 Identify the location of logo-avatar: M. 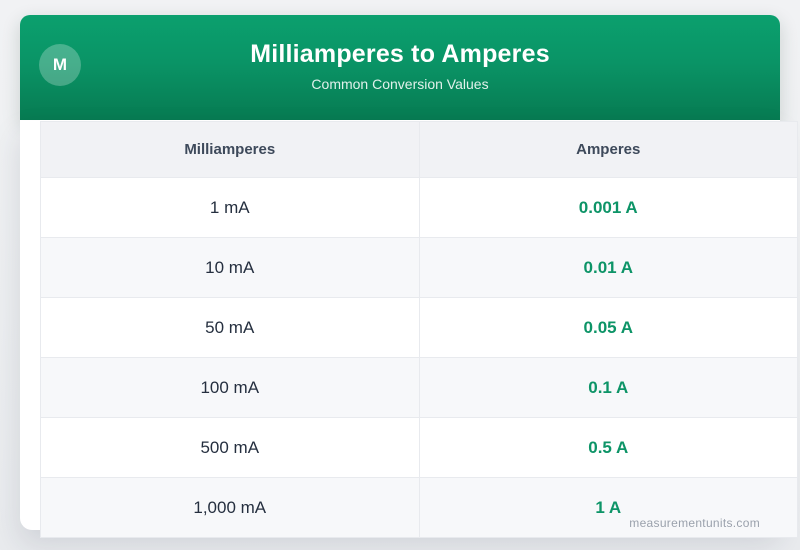
(60, 65).